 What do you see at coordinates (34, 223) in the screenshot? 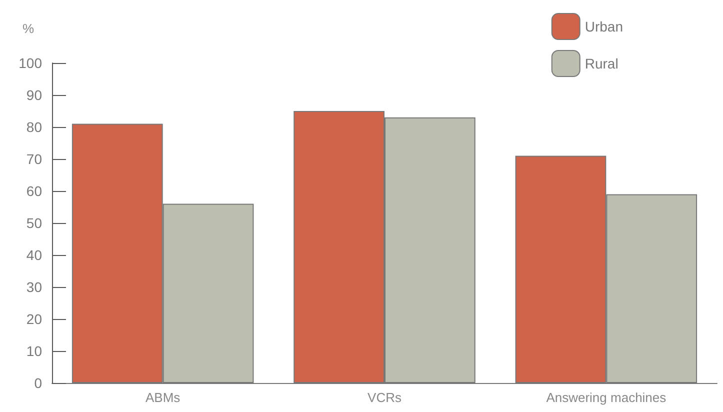
I see `y-tick-label: 50` at bounding box center [34, 223].